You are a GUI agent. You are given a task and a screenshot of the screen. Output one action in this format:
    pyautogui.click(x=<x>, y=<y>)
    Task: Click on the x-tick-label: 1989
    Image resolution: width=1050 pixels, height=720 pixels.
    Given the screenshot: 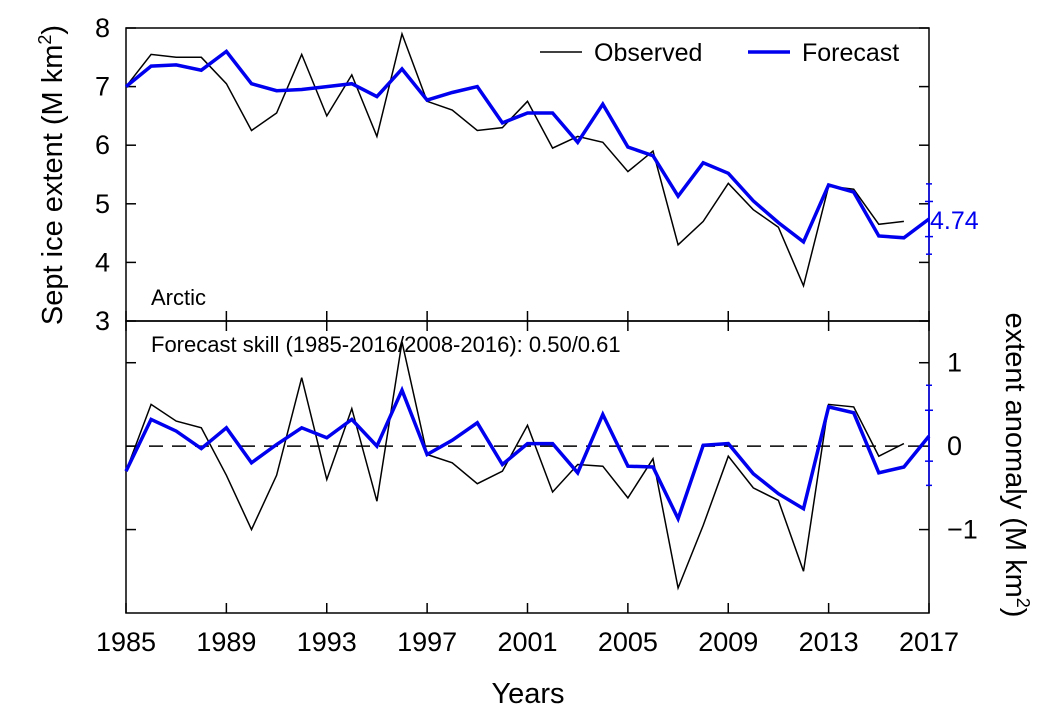 What is the action you would take?
    pyautogui.click(x=226, y=642)
    